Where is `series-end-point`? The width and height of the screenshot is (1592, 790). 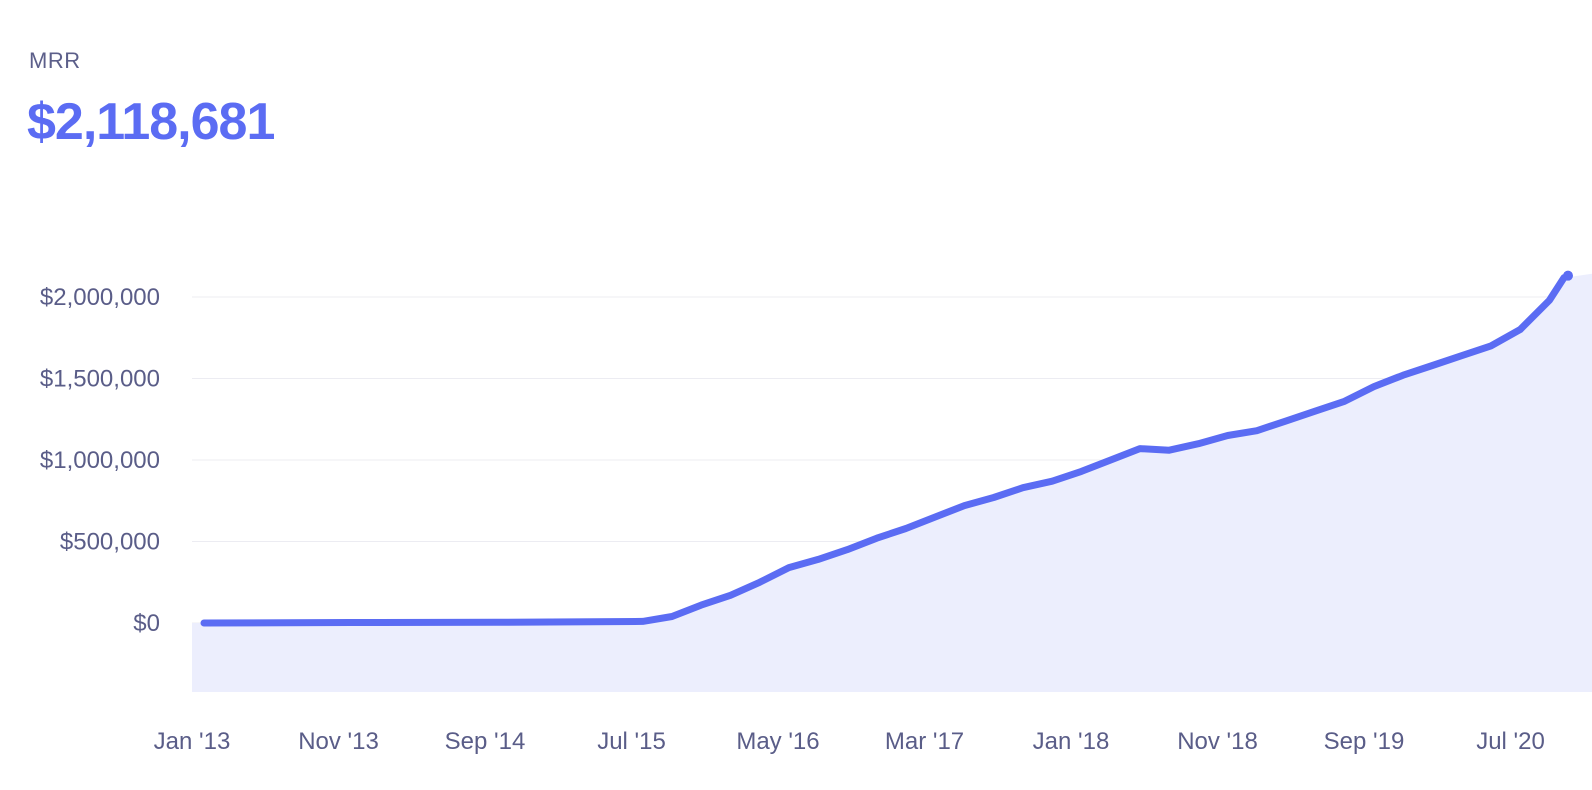 series-end-point is located at coordinates (1568, 275).